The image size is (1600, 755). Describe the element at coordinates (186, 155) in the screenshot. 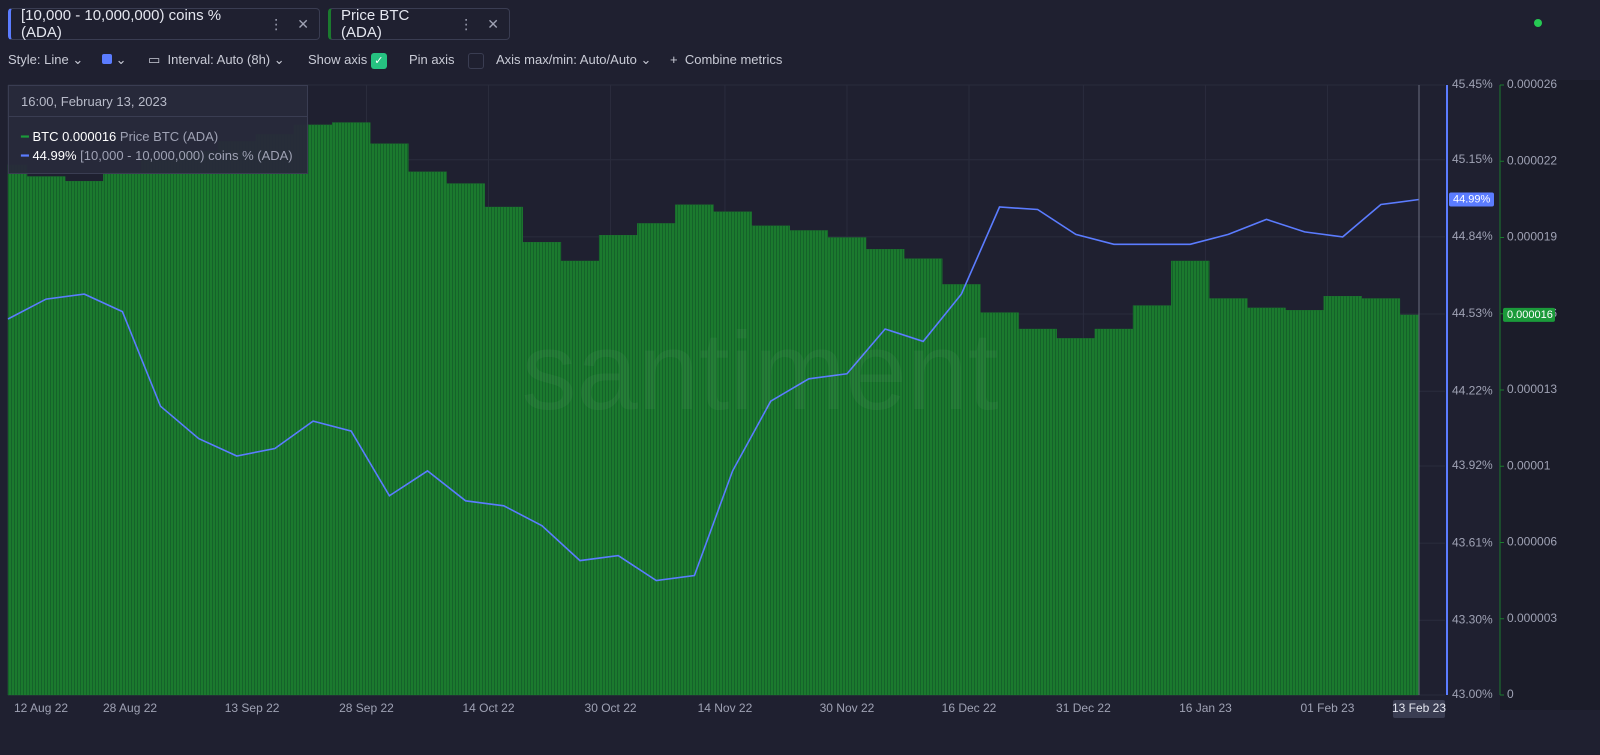

I see `tooltip-name: [10,000 - 10,000,000) coins % (ADA)` at that location.